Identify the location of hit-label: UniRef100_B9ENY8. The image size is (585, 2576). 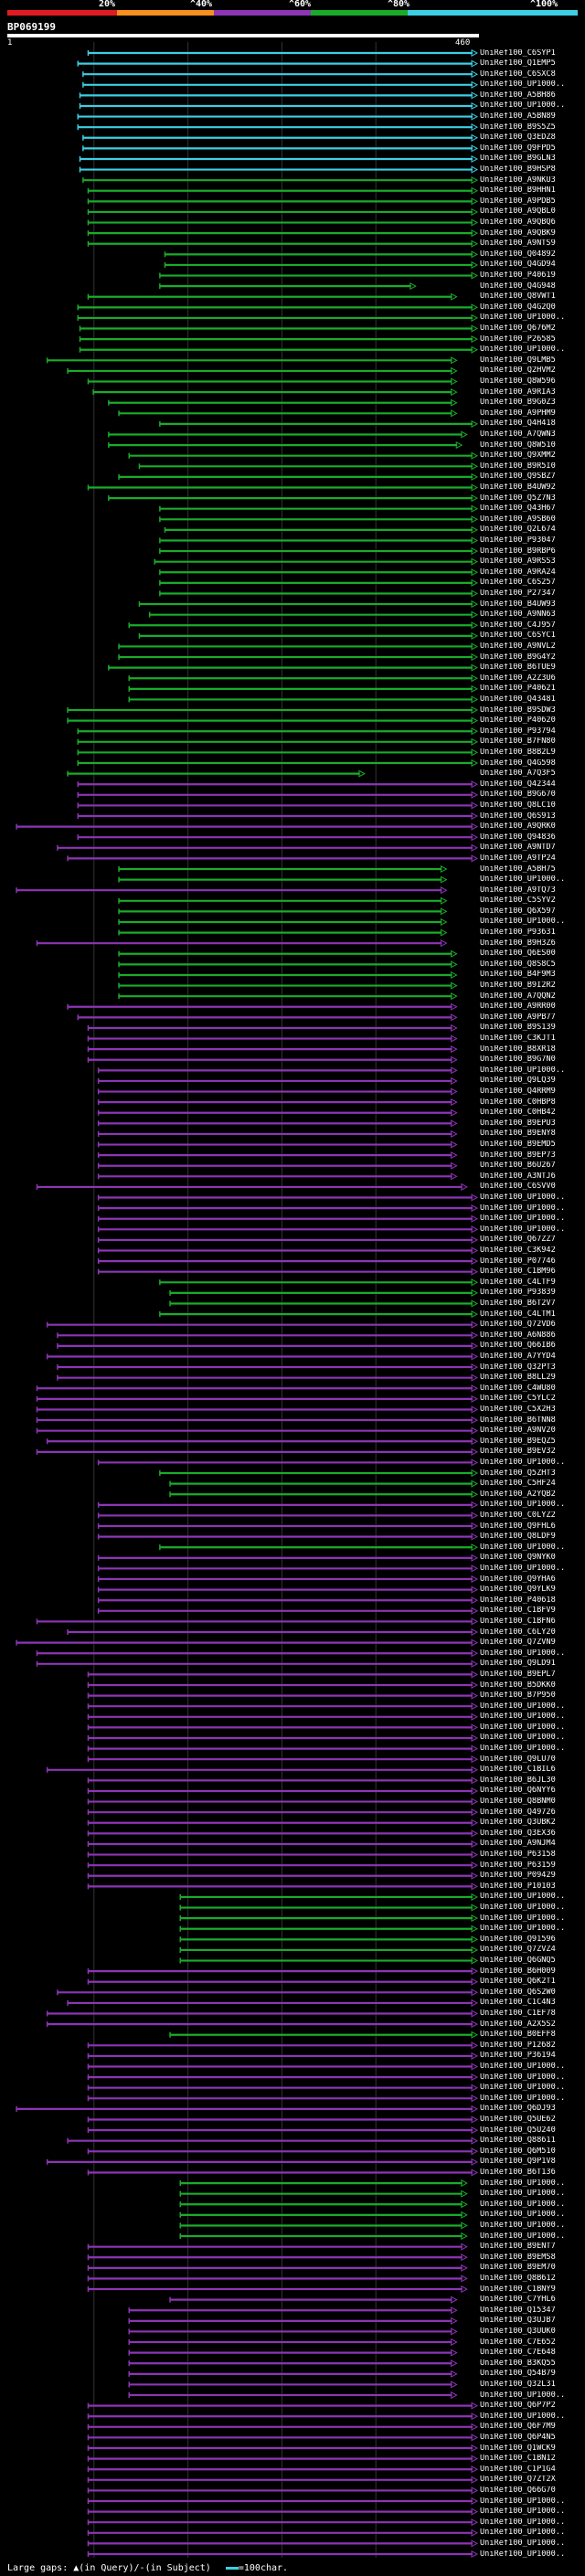
(518, 1134).